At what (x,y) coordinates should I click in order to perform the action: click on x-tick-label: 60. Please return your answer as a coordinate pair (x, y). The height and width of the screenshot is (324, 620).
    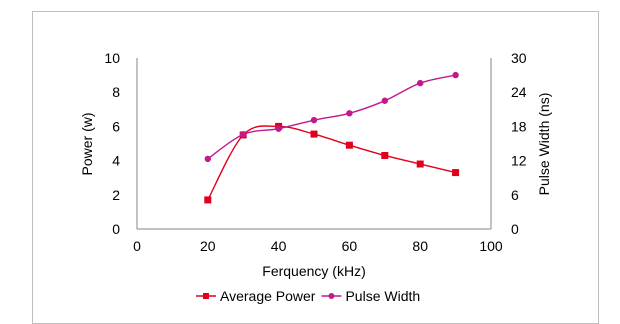
    Looking at the image, I should click on (350, 246).